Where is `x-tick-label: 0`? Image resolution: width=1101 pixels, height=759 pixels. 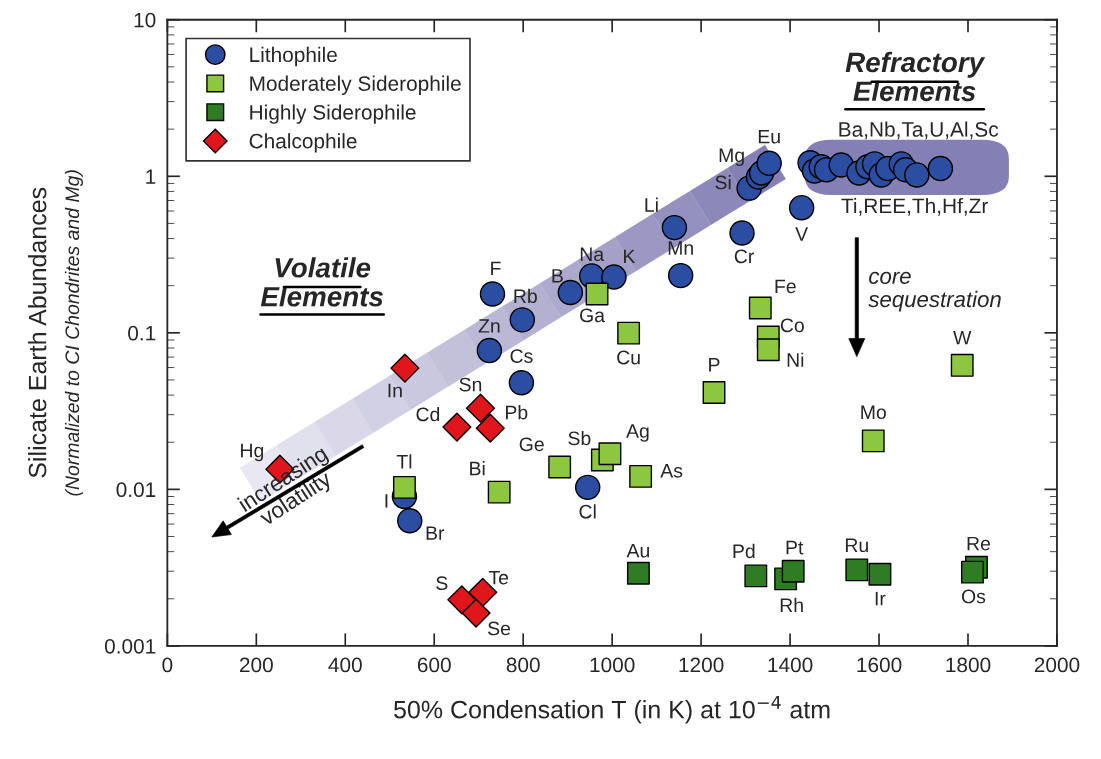
x-tick-label: 0 is located at coordinates (167, 665).